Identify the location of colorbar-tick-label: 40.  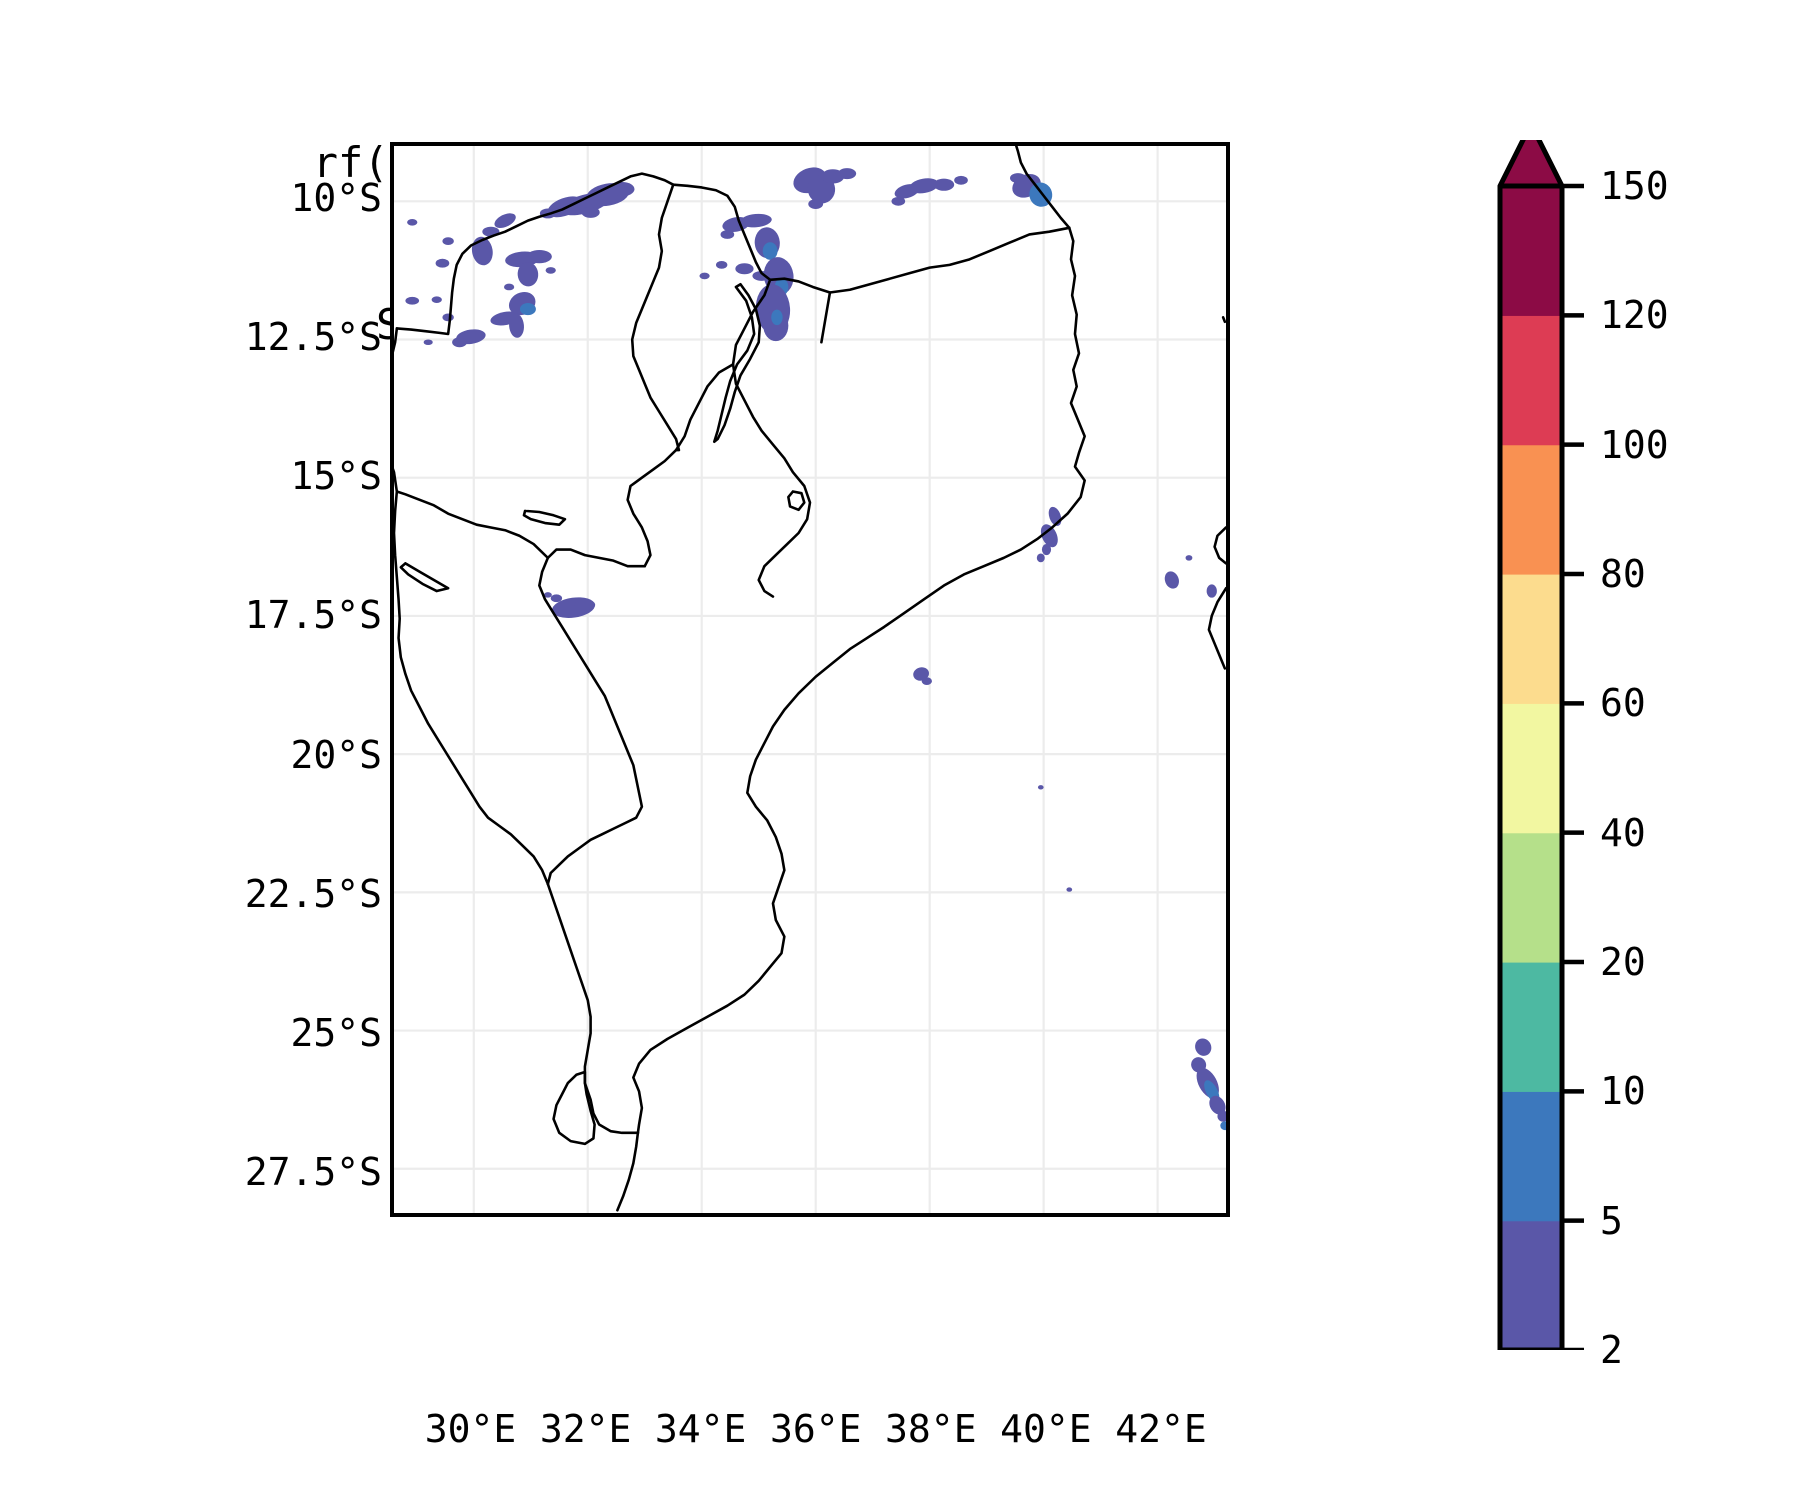
(1623, 832).